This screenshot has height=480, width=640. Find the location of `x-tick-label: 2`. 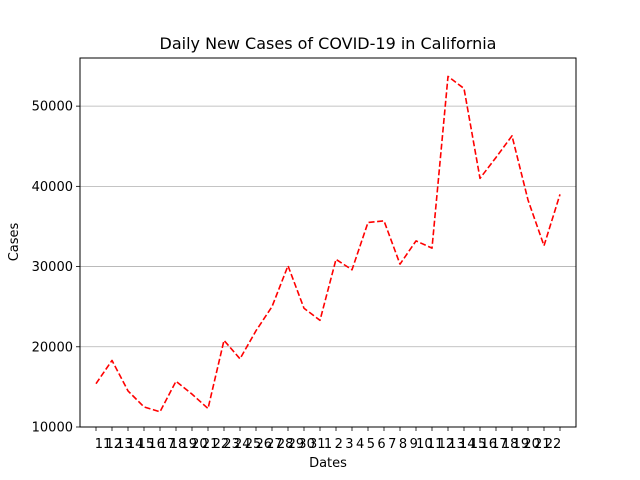

x-tick-label: 2 is located at coordinates (339, 444).